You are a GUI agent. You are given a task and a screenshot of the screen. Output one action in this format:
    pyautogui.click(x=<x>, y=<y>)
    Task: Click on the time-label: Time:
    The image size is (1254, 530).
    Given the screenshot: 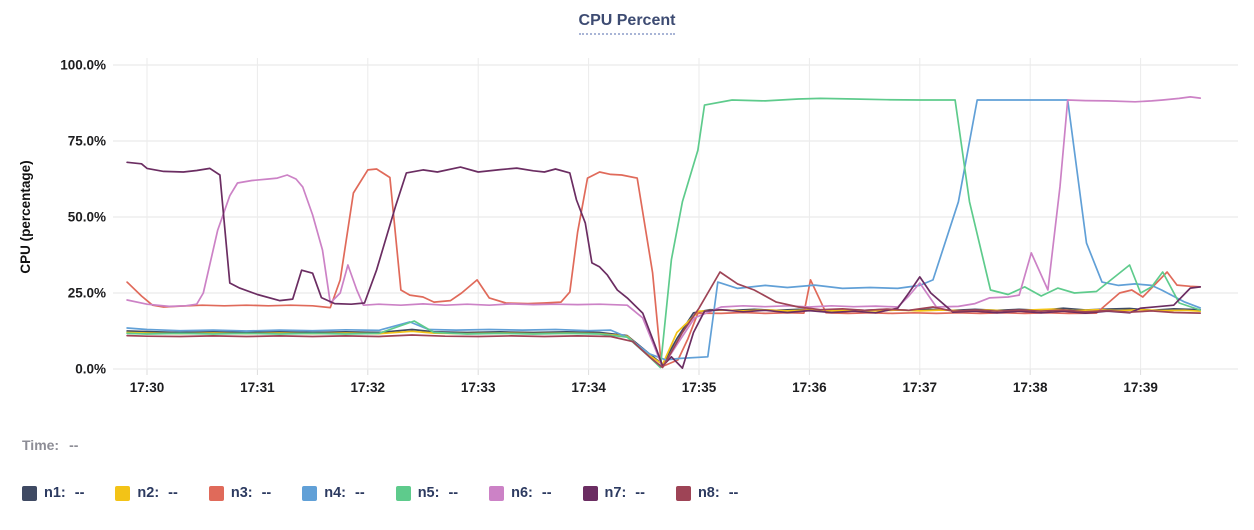 What is the action you would take?
    pyautogui.click(x=41, y=445)
    